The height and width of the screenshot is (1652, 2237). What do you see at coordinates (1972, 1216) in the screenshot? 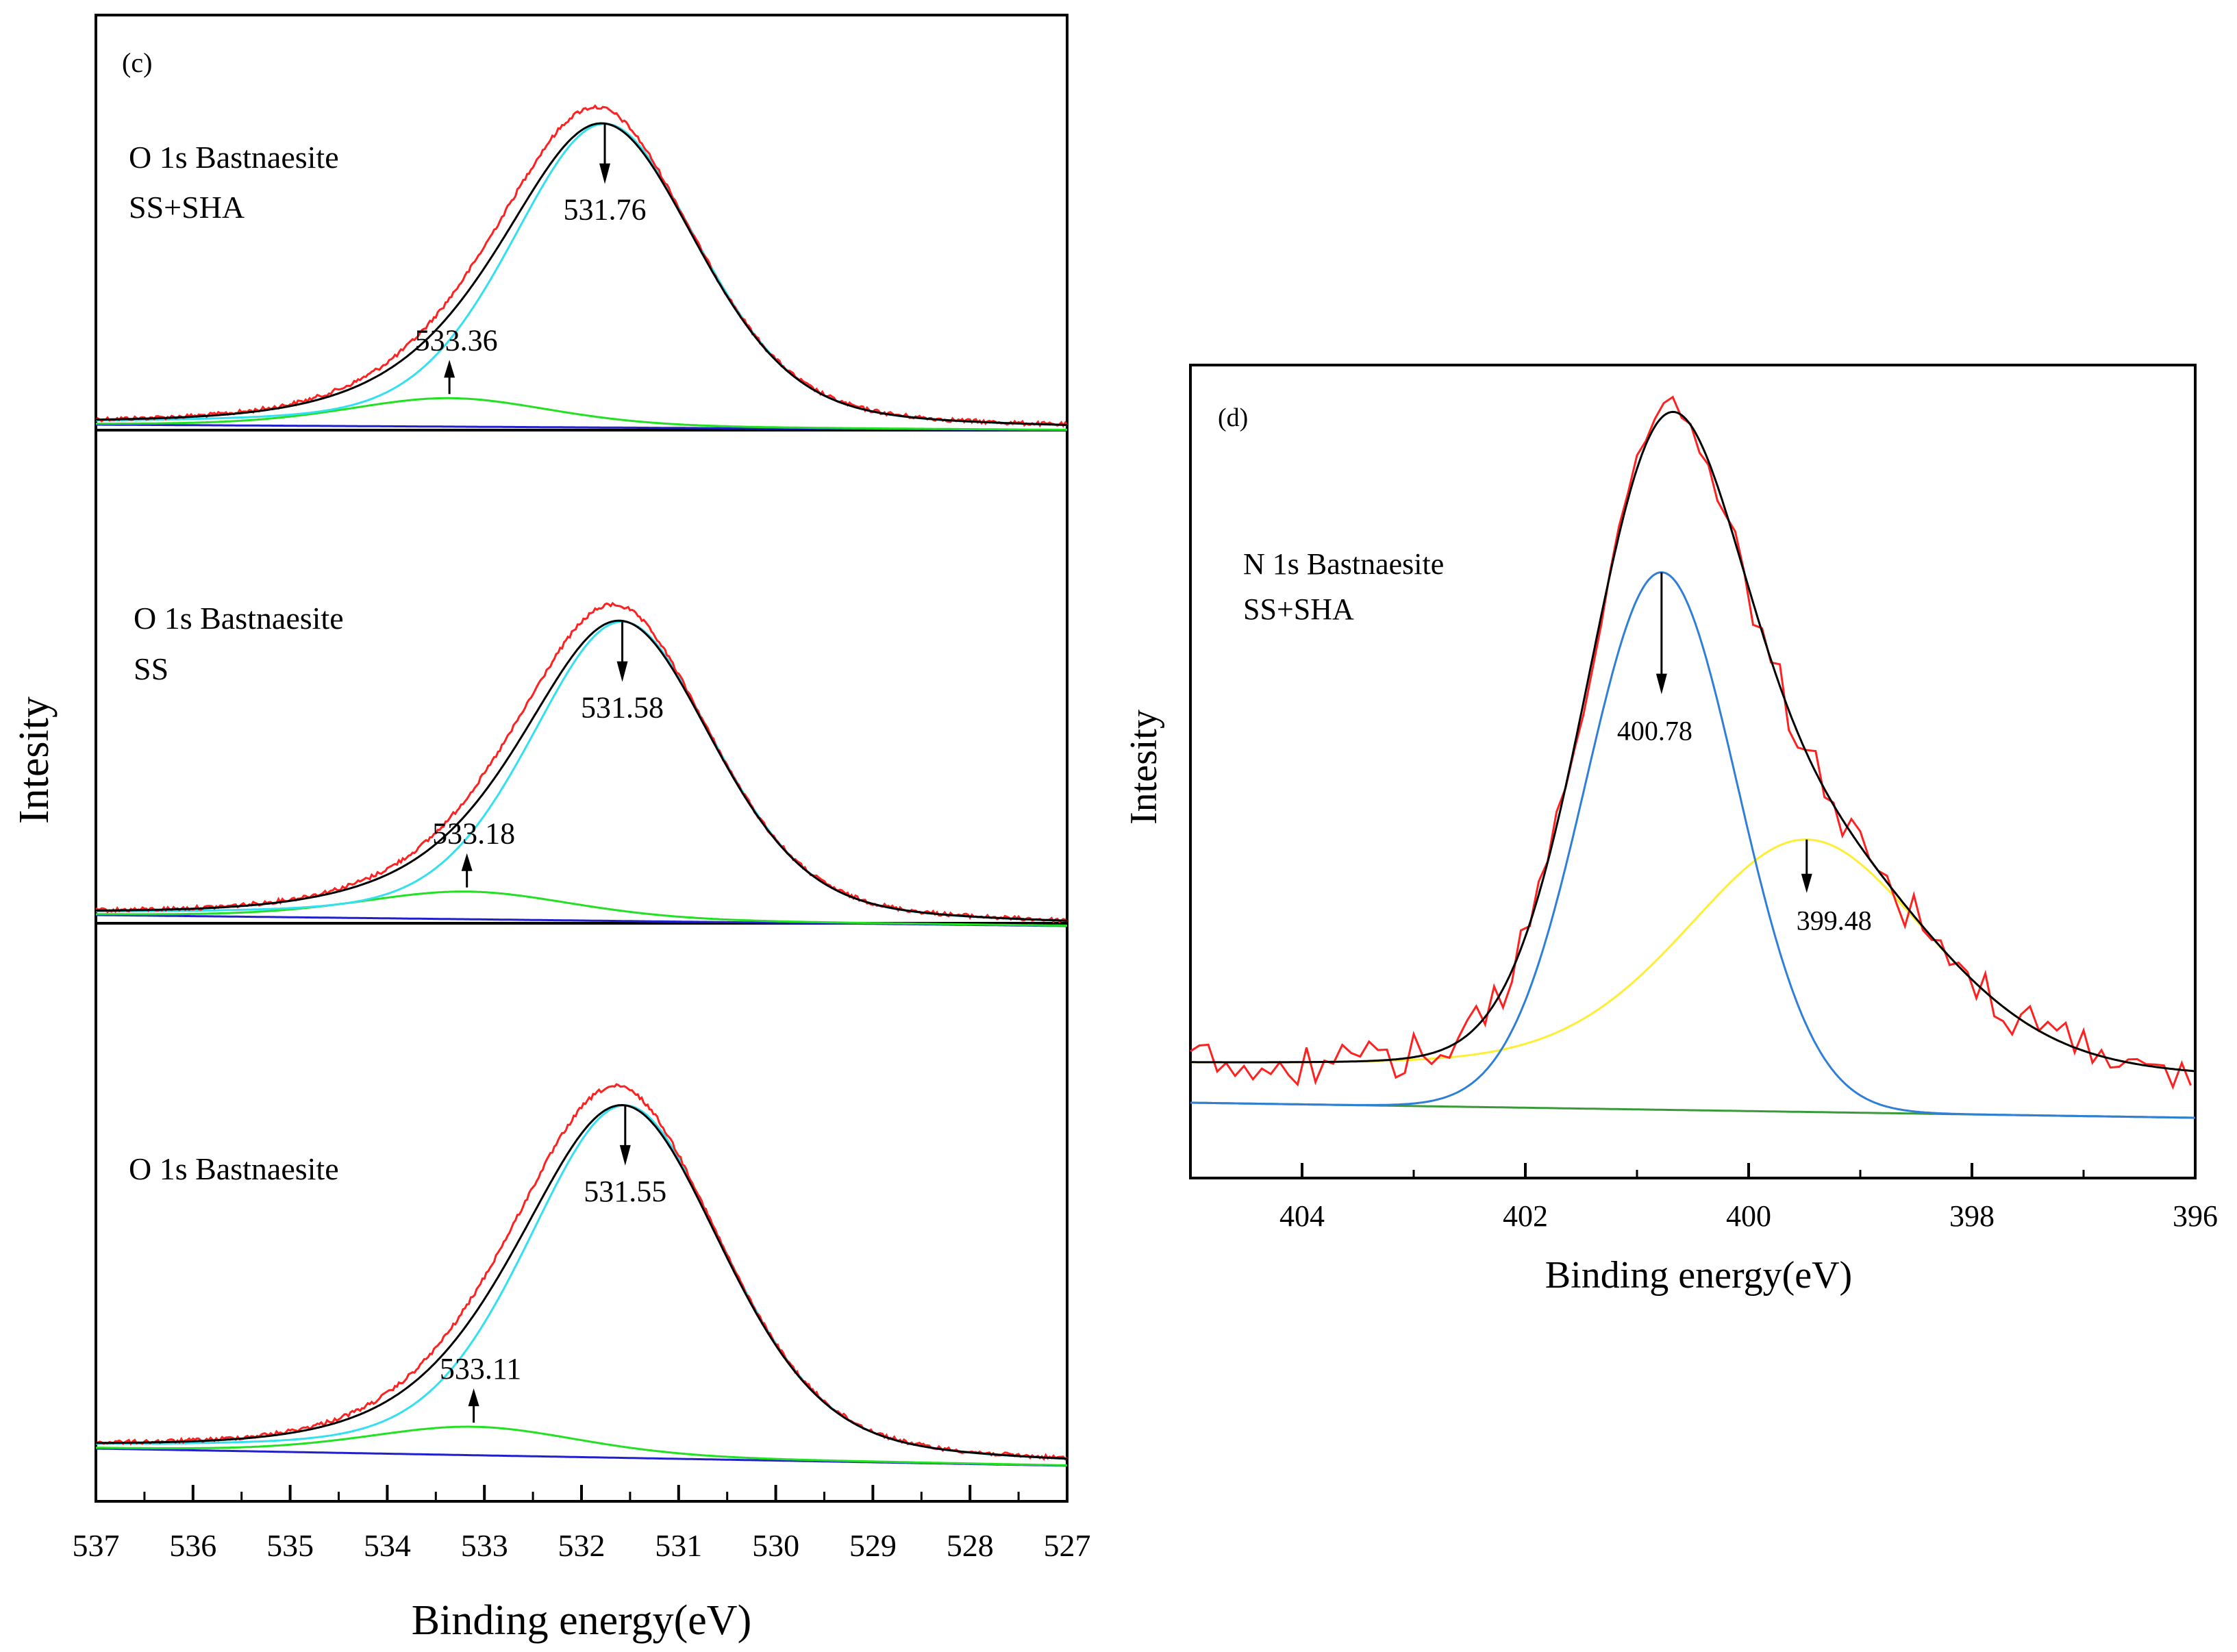
I see `d-tick-label-3: 398` at bounding box center [1972, 1216].